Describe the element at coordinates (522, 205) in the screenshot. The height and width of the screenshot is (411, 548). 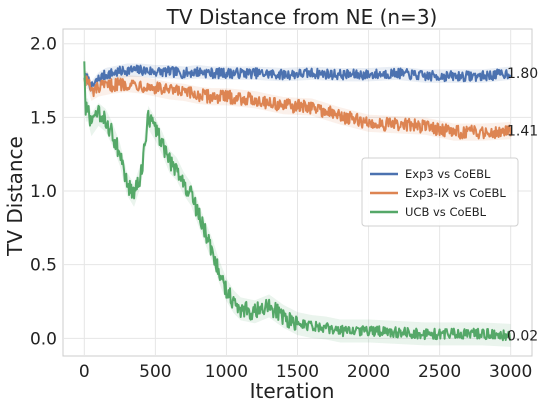
I see `final-value-labels: 1.80 1.41 0.02` at that location.